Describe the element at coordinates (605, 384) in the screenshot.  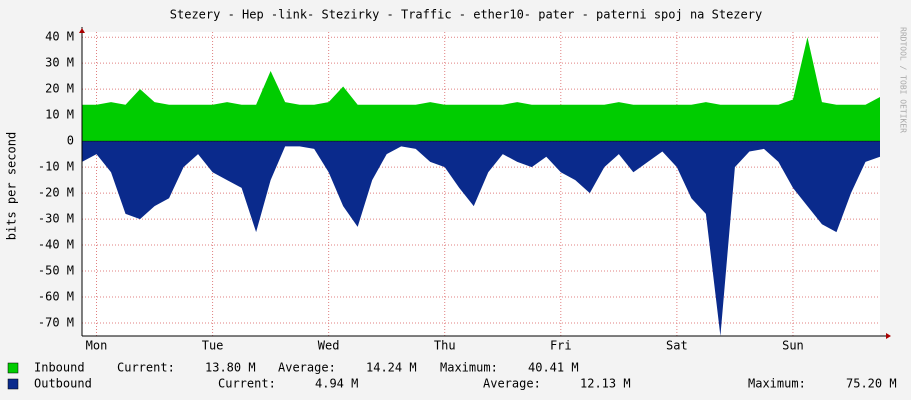
I see `legend-stat-value: 12.13 M` at that location.